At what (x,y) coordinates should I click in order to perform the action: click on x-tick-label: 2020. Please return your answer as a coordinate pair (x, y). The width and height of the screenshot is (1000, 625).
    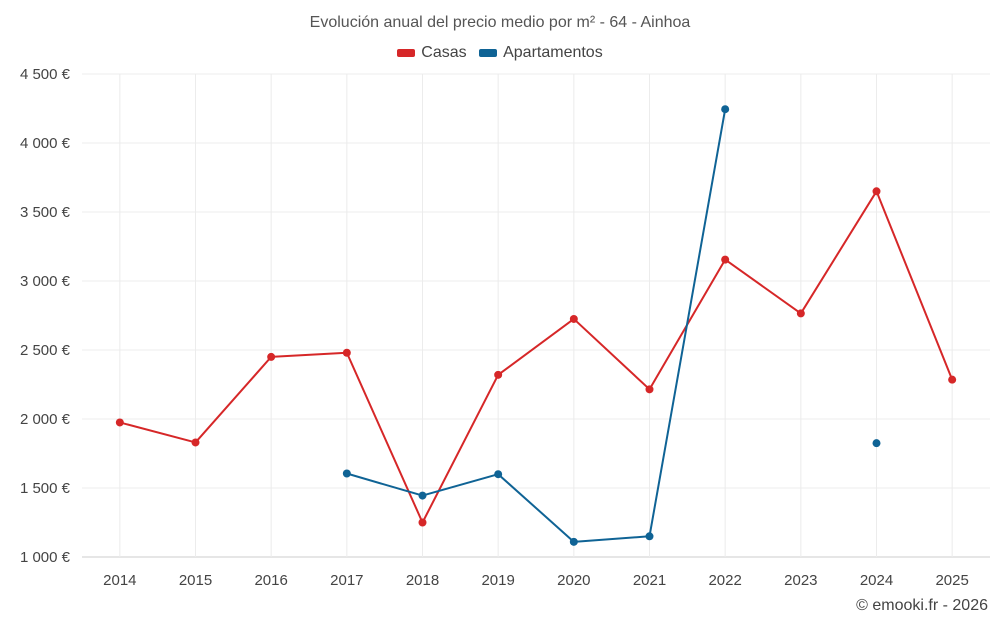
    Looking at the image, I should click on (573, 580).